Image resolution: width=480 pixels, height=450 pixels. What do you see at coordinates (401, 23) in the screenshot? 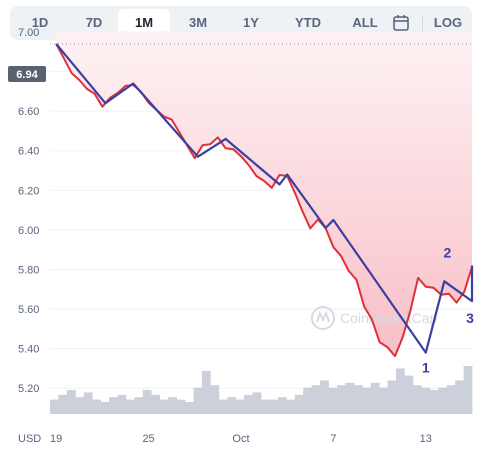
I see `calendar-icon` at bounding box center [401, 23].